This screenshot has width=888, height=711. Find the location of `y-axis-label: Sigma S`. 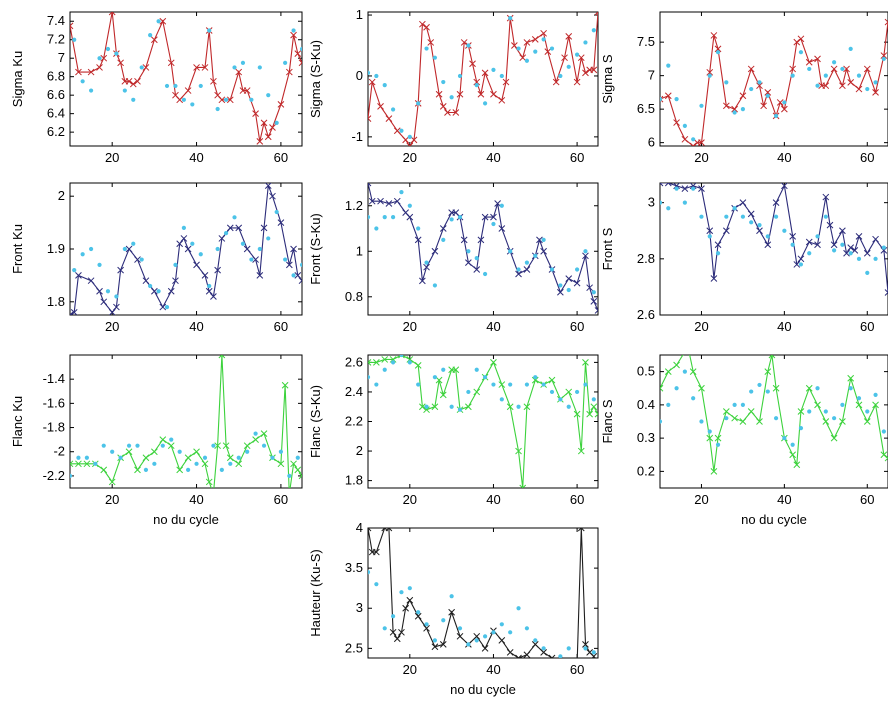

y-axis-label: Sigma S is located at coordinates (607, 78).